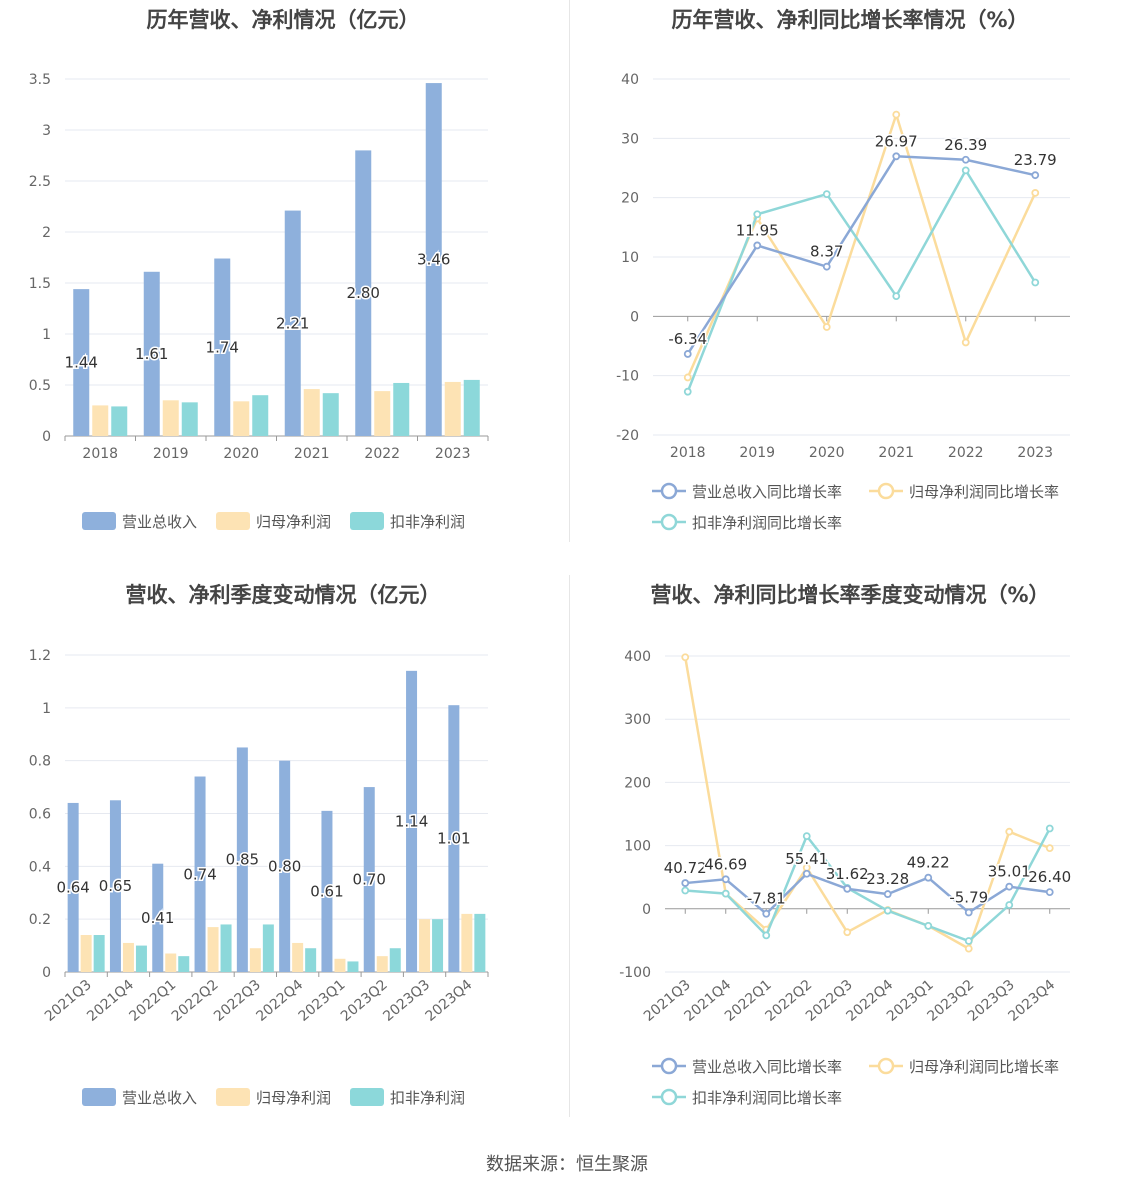 Image resolution: width=1134 pixels, height=1188 pixels. I want to click on y-tick-label: 0.4, so click(40, 867).